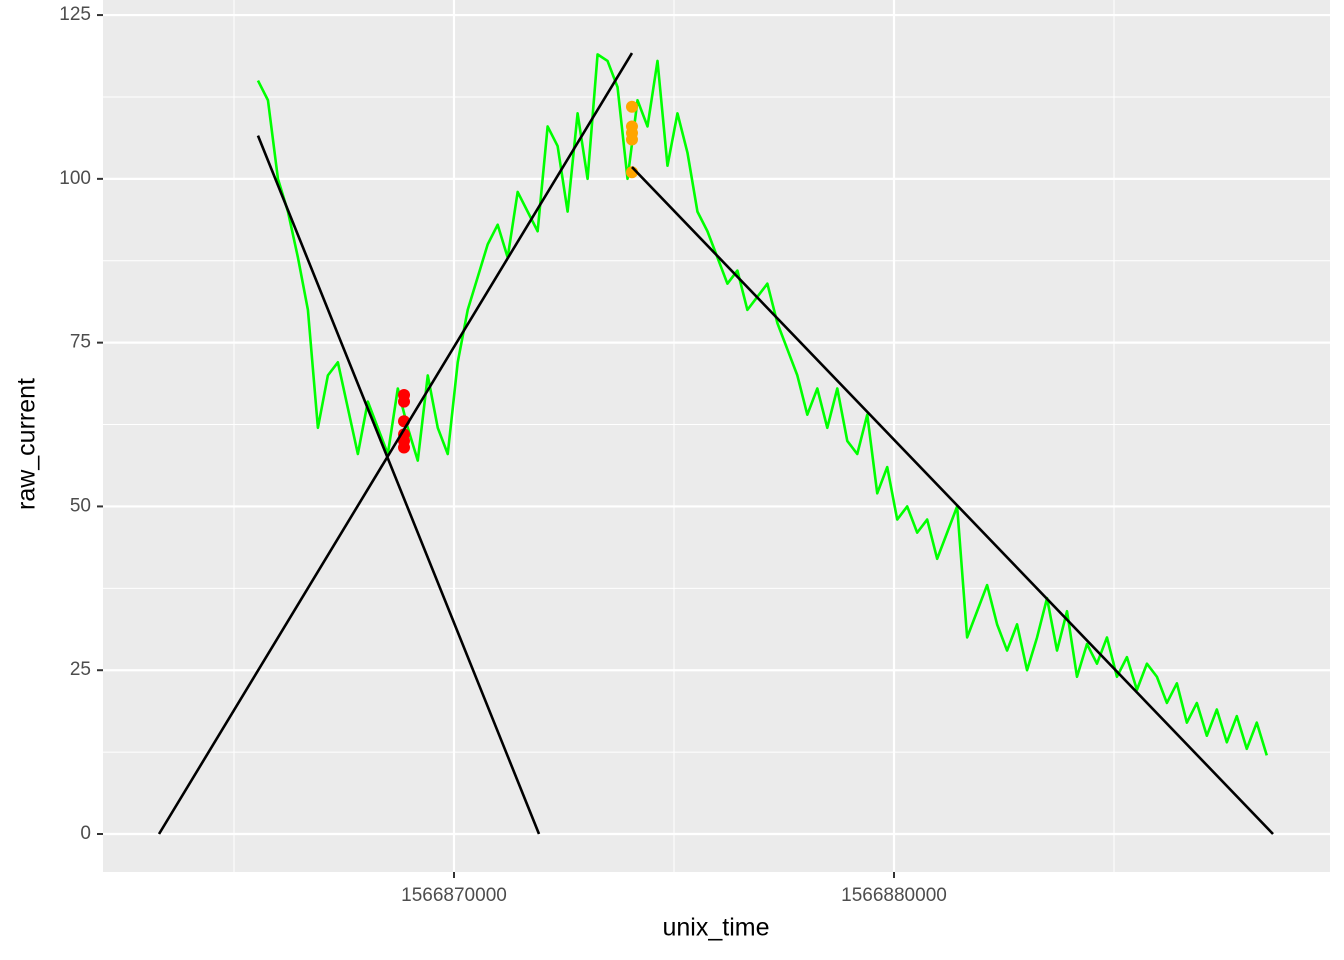 This screenshot has width=1344, height=960. I want to click on y-axis-title: raw_current, so click(27, 444).